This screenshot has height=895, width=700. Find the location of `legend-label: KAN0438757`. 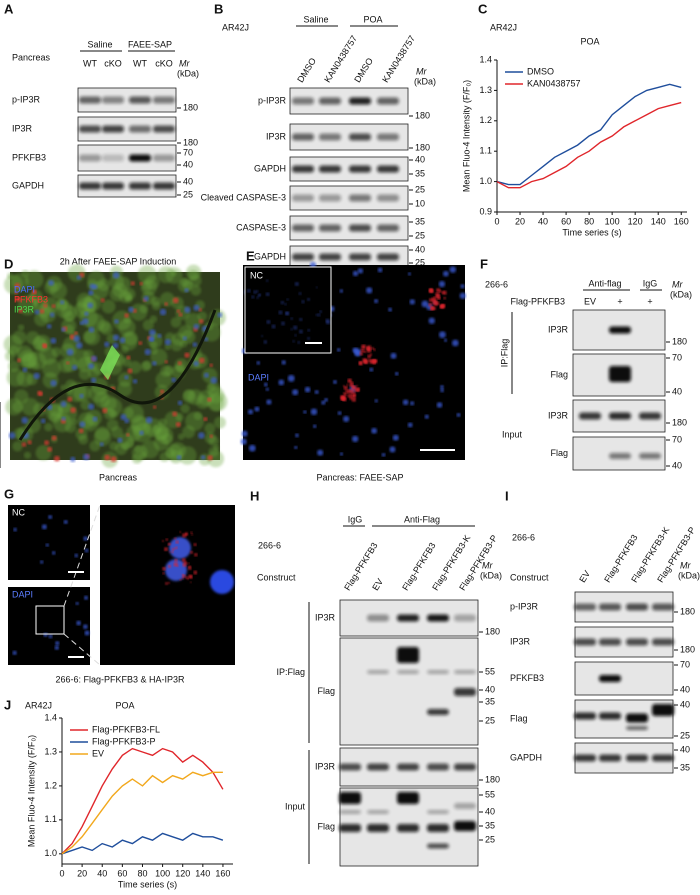

legend-label: KAN0438757 is located at coordinates (554, 83).